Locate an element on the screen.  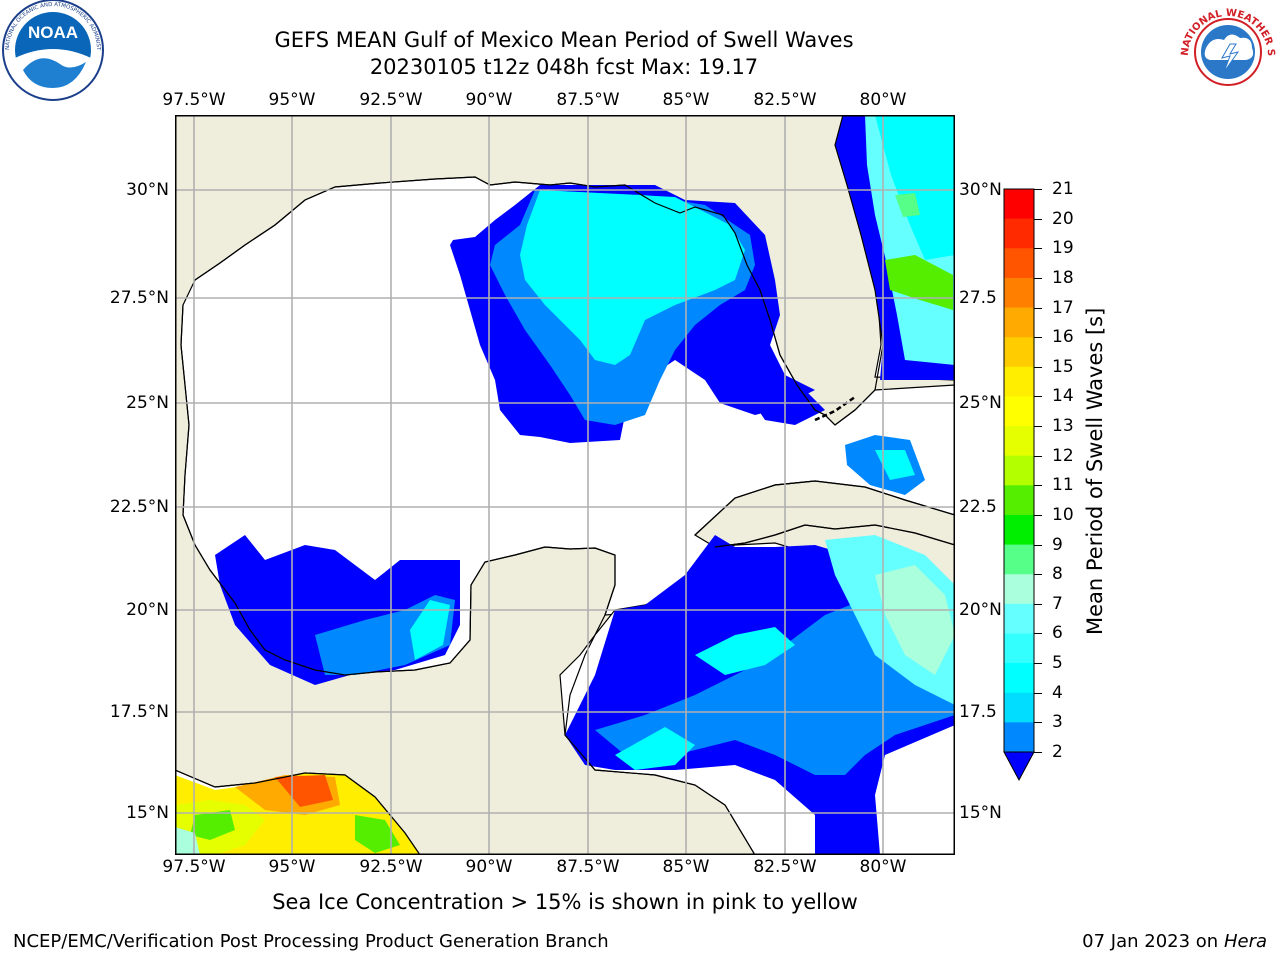
lat-tick-left: 15°N is located at coordinates (147, 813).